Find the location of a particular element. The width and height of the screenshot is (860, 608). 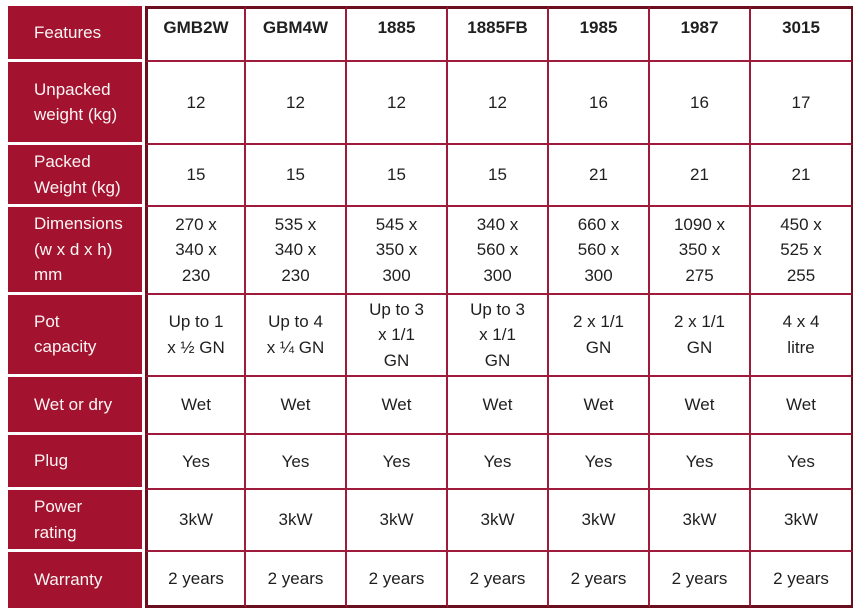

cell: 660 x 560 x 300 is located at coordinates (599, 251).